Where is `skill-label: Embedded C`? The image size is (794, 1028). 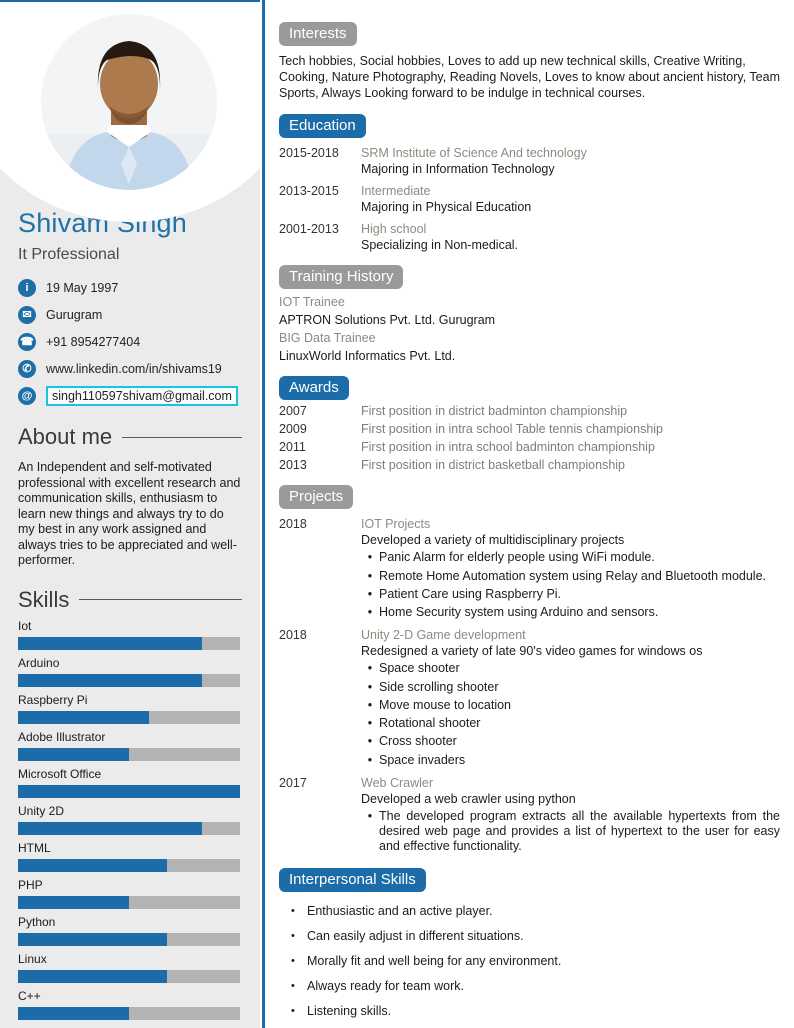
skill-label: Embedded C is located at coordinates (130, 1027).